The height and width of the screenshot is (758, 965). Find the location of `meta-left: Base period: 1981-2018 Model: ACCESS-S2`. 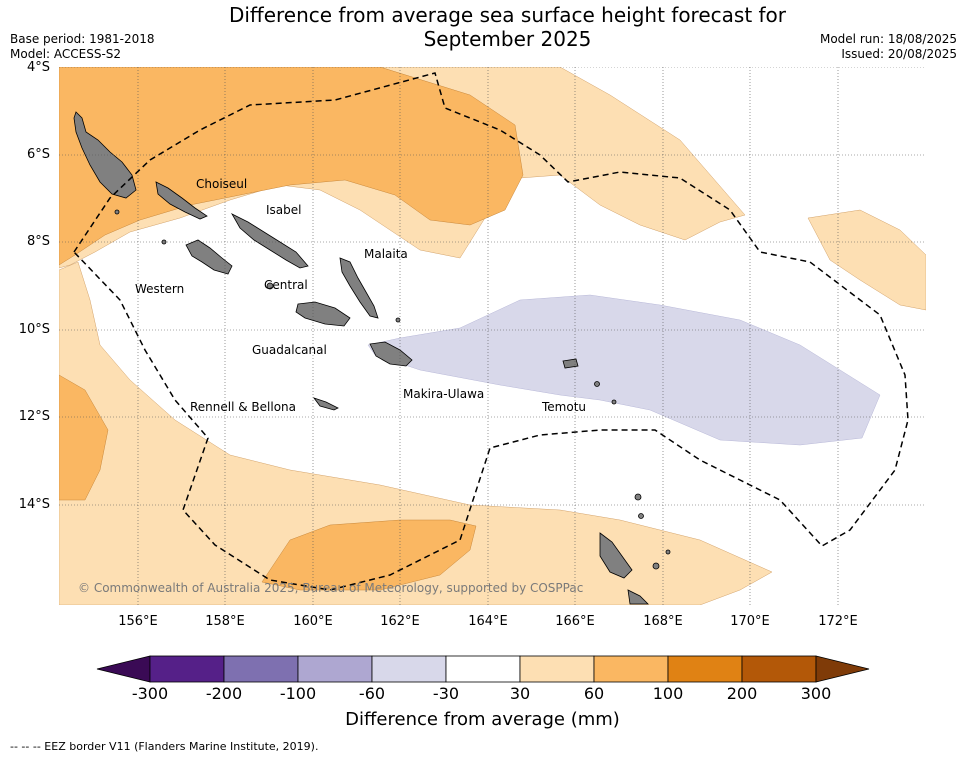

meta-left: Base period: 1981-2018 Model: ACCESS-S2 is located at coordinates (82, 47).